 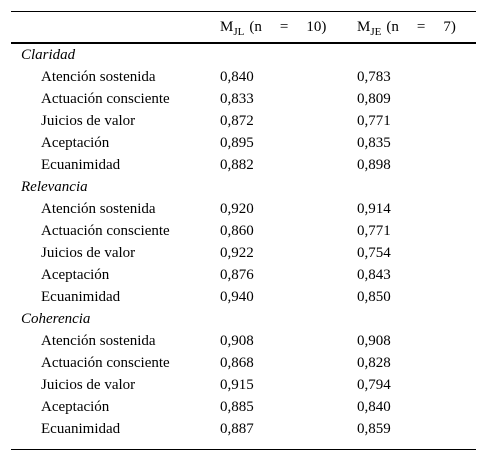 What do you see at coordinates (243, 449) in the screenshot?
I see `bottom-rule` at bounding box center [243, 449].